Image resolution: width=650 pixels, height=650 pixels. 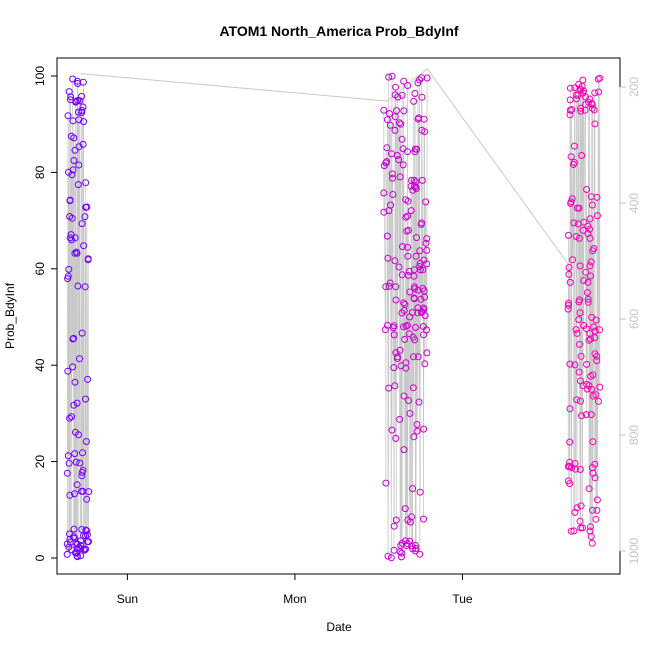 I want to click on y-tick-label: 0, so click(x=40, y=557).